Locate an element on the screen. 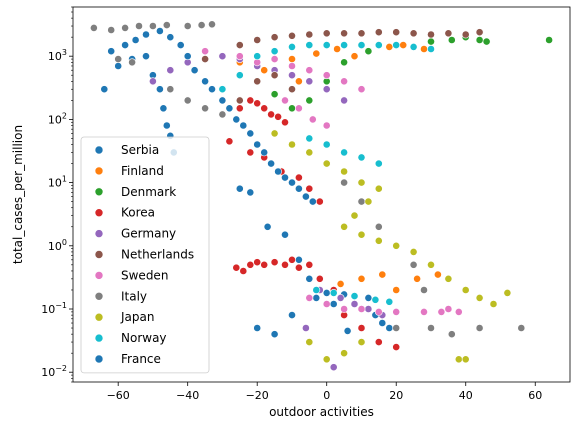  legend-marker is located at coordinates (99, 192).